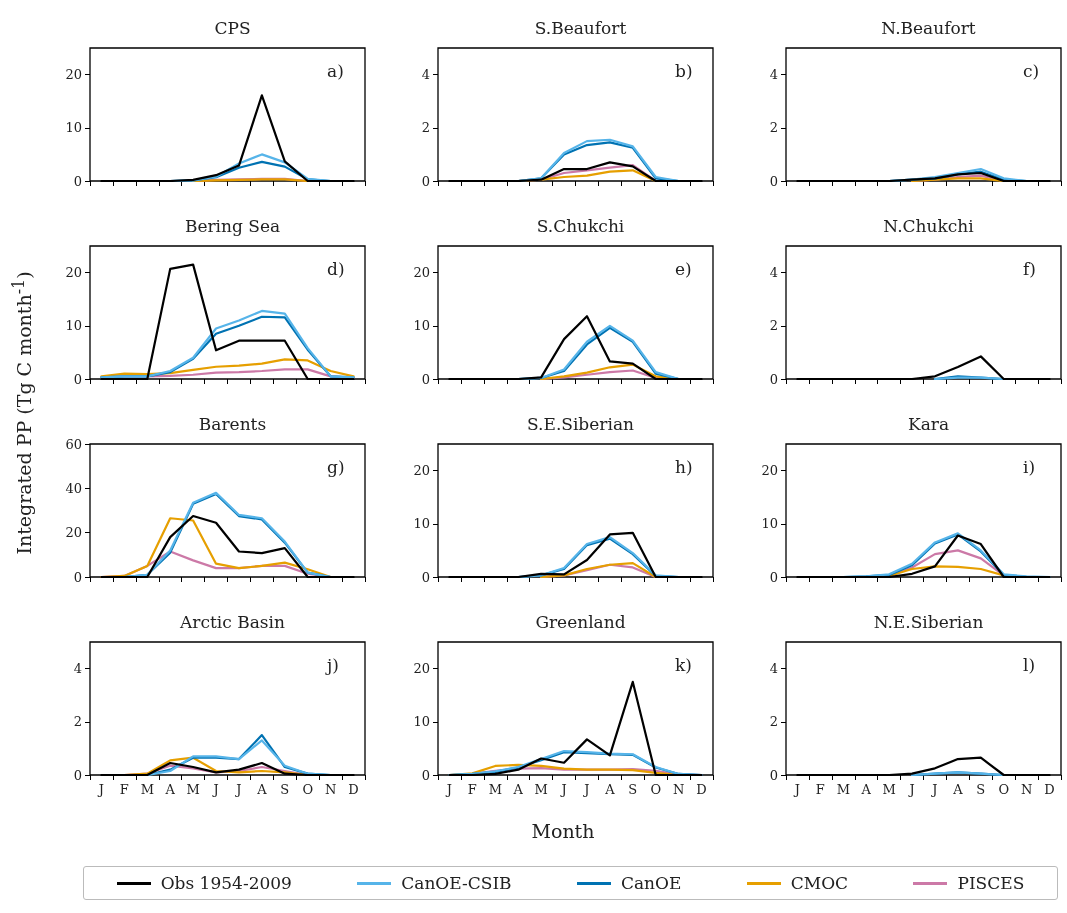  What do you see at coordinates (928, 423) in the screenshot?
I see `chart-title: Kara` at bounding box center [928, 423].